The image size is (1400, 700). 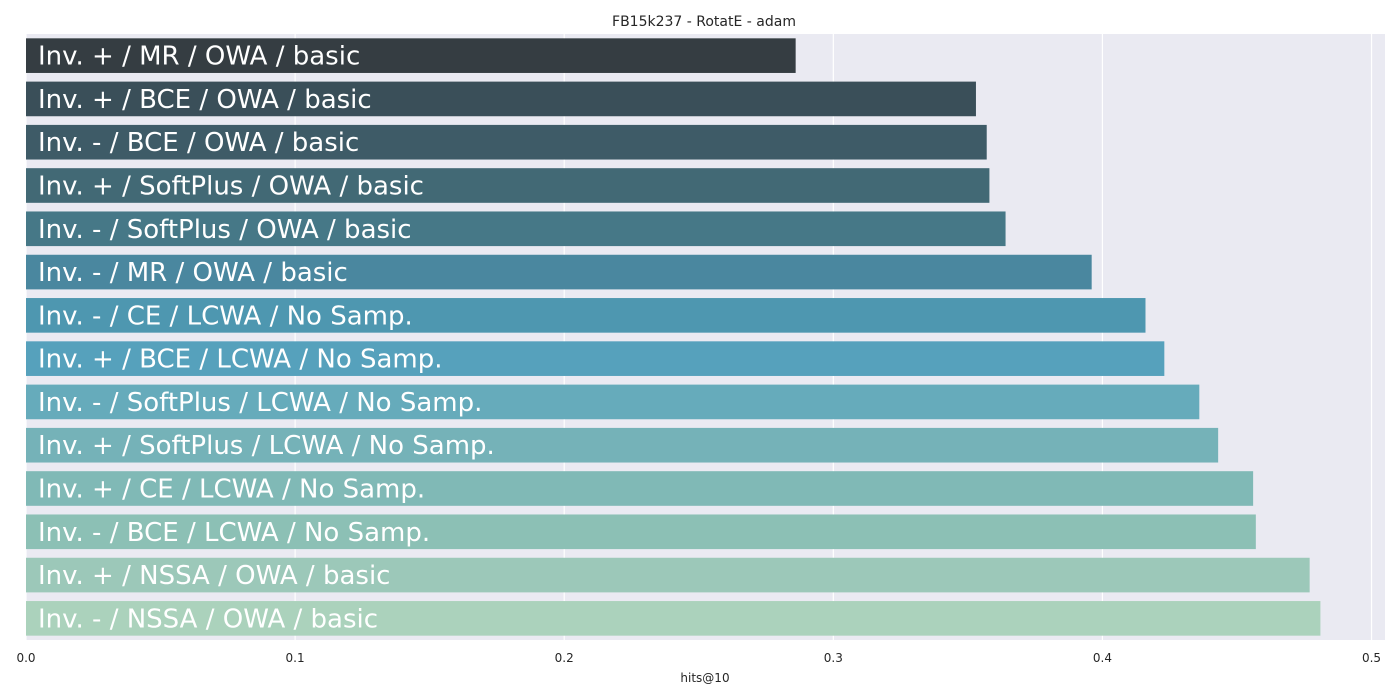 What do you see at coordinates (1102, 658) in the screenshot?
I see `x-tick-label: 0.4` at bounding box center [1102, 658].